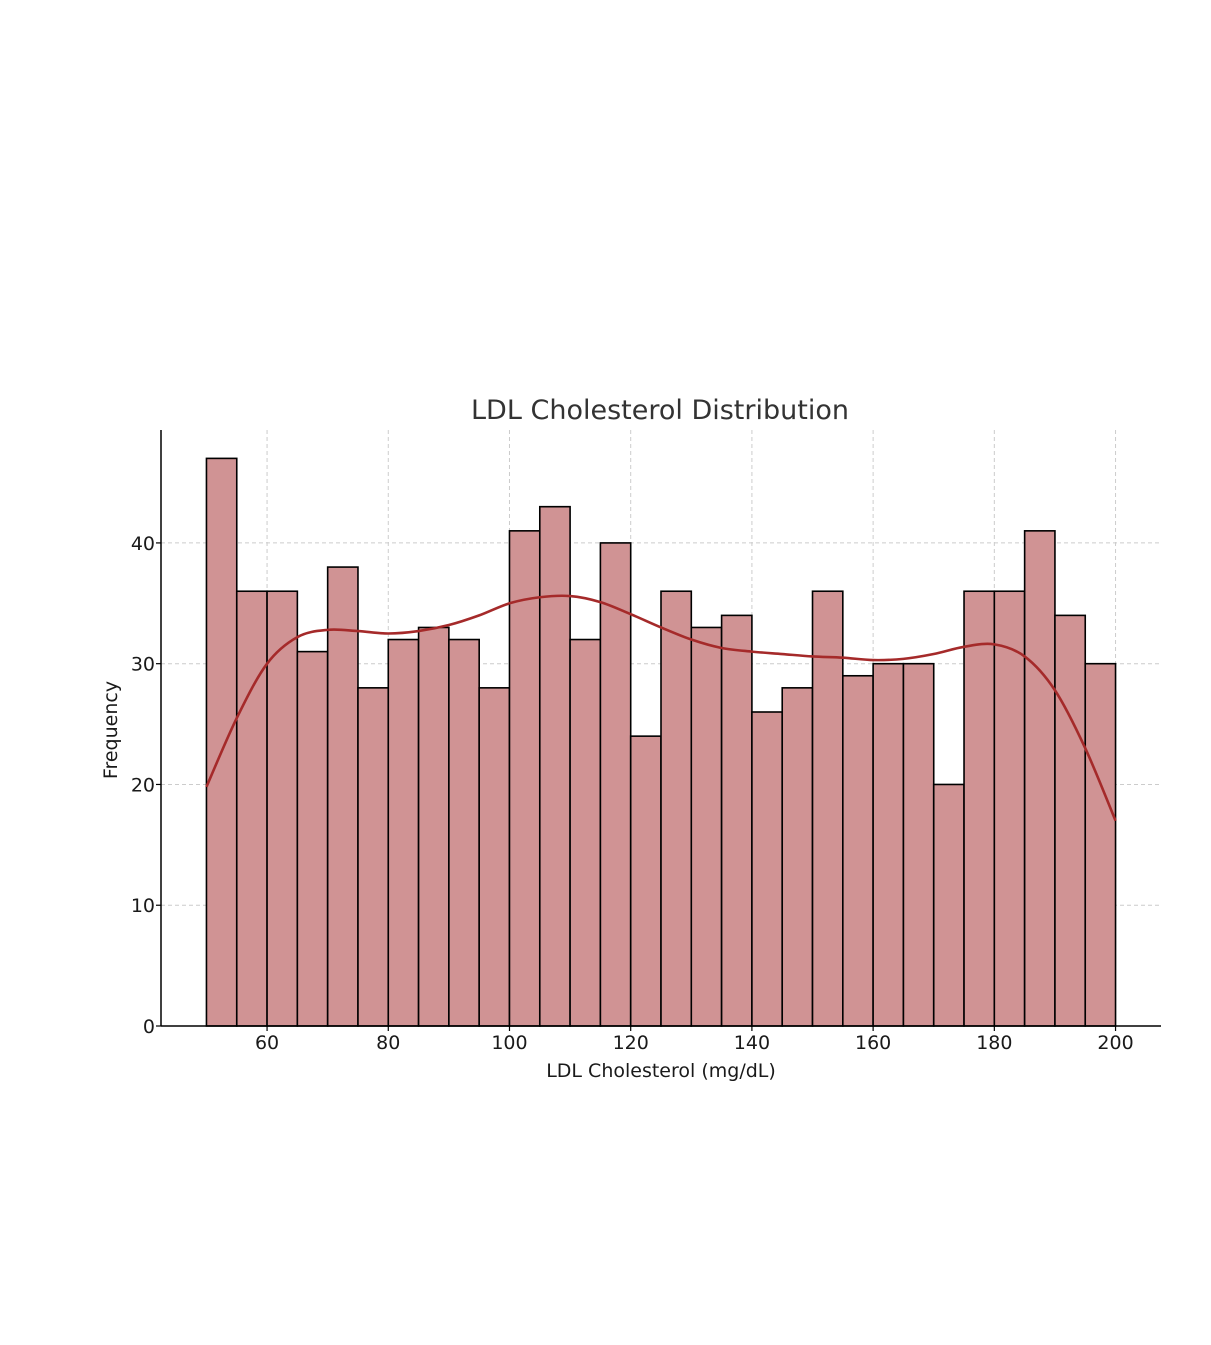 This screenshot has height=1345, width=1211. I want to click on kde-layer, so click(661, 708).